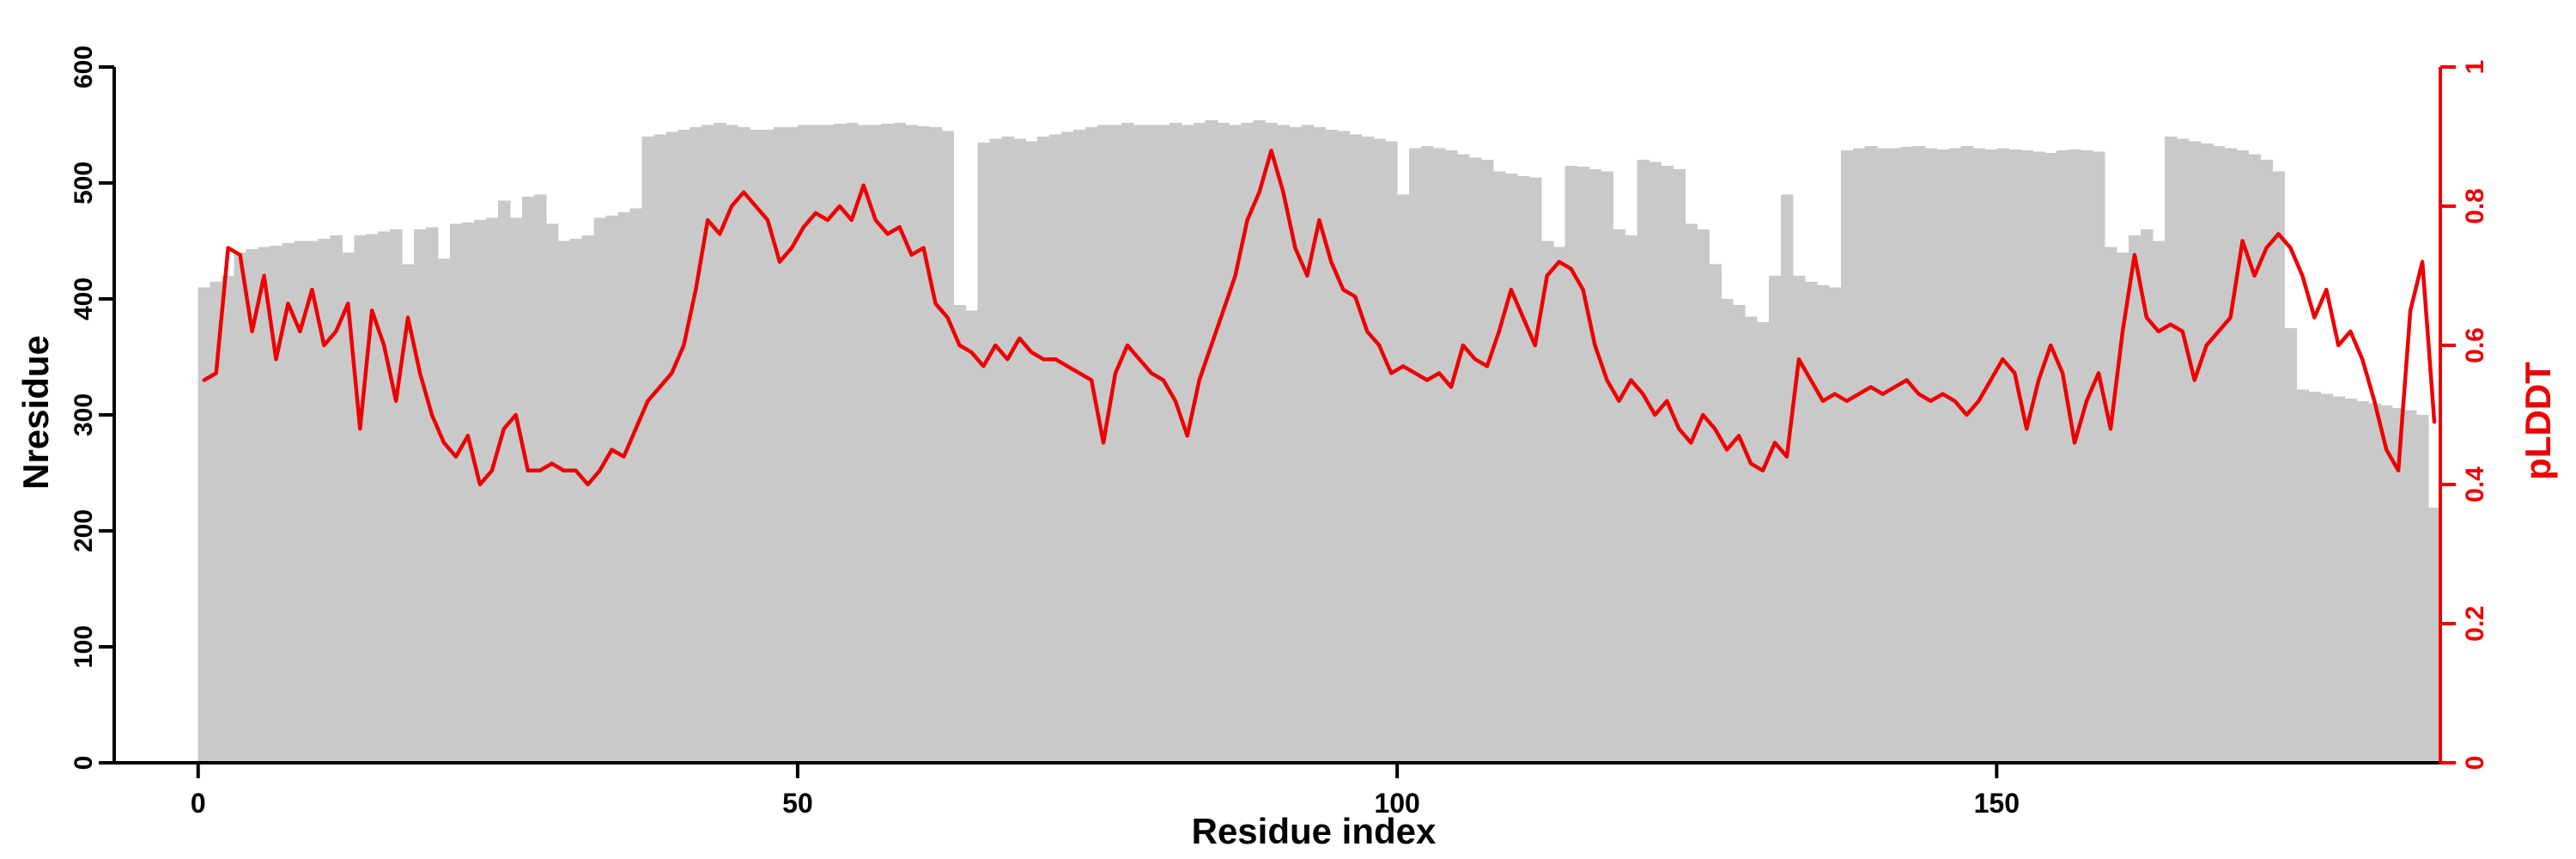 Image resolution: width=2576 pixels, height=859 pixels. I want to click on y-axis-right-tick-label: 1, so click(2475, 67).